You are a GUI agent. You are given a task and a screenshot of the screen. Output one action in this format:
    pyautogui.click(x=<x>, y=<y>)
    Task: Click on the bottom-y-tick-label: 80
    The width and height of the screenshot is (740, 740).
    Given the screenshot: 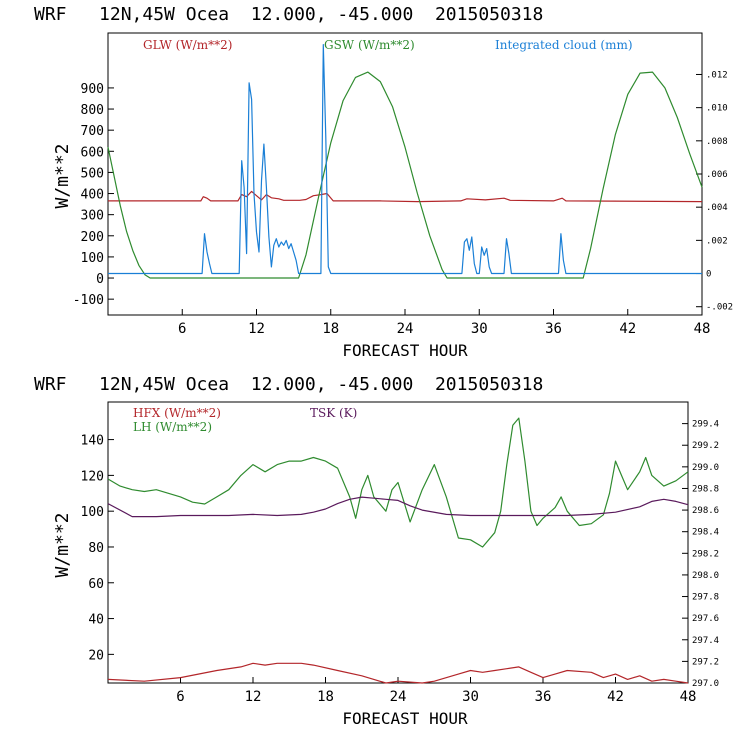 What is the action you would take?
    pyautogui.click(x=96, y=548)
    